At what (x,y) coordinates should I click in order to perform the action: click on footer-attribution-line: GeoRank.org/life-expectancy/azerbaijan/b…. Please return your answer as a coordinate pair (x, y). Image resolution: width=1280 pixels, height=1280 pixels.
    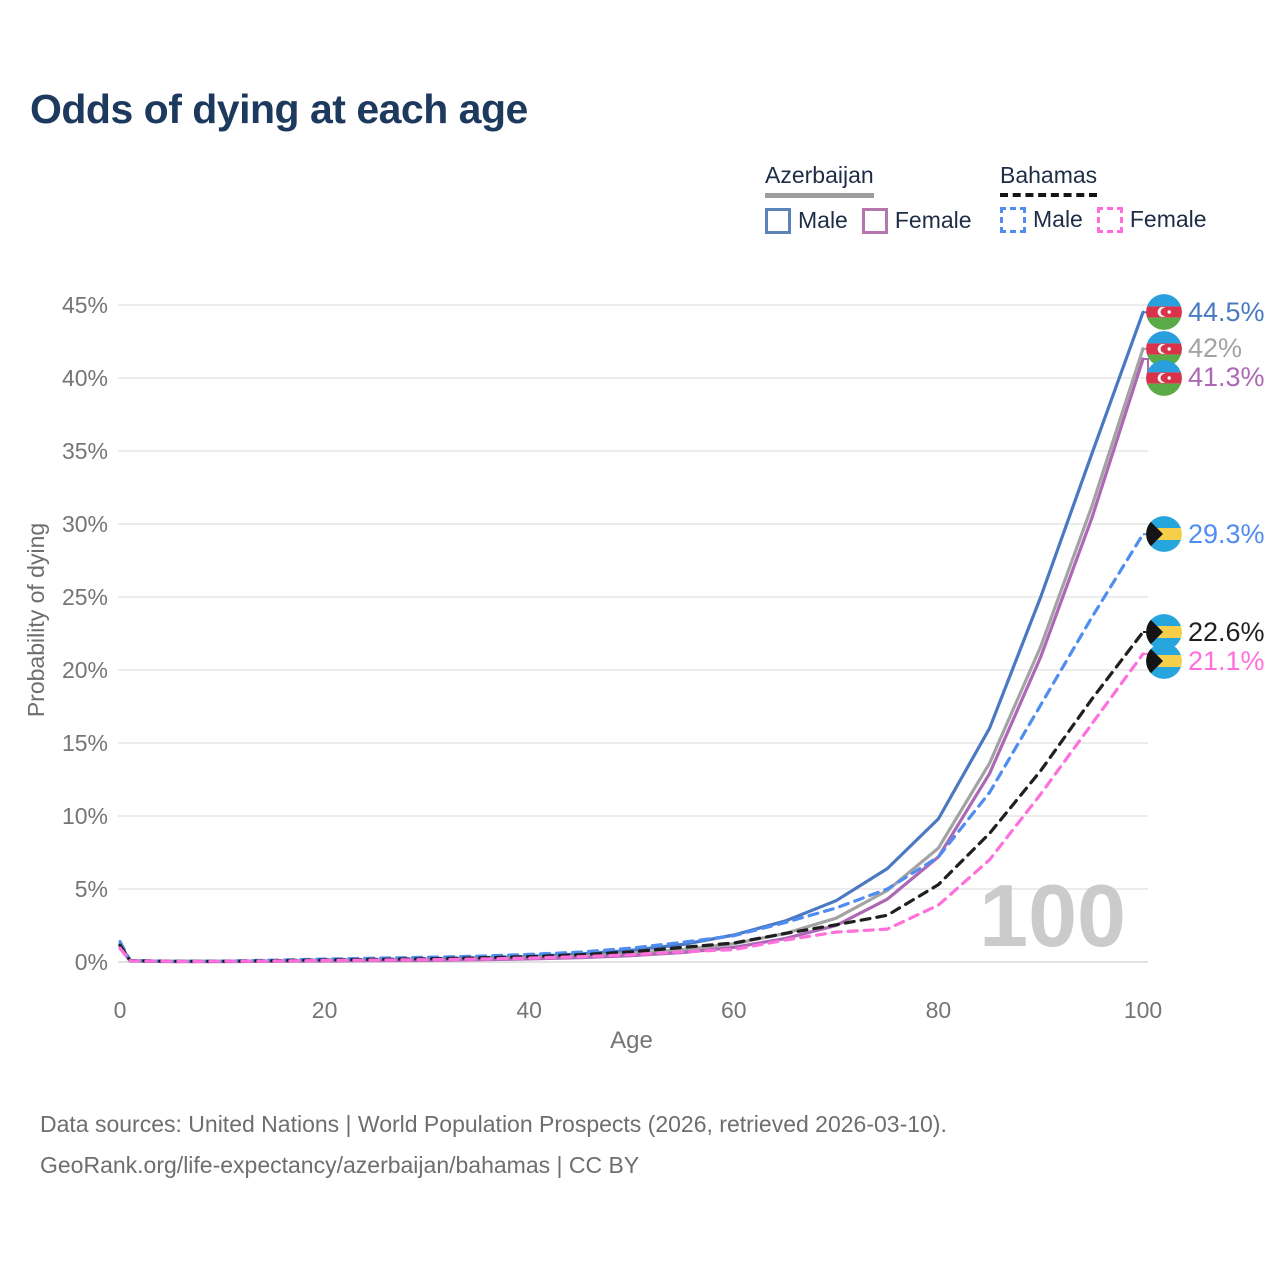
    Looking at the image, I should click on (340, 1165).